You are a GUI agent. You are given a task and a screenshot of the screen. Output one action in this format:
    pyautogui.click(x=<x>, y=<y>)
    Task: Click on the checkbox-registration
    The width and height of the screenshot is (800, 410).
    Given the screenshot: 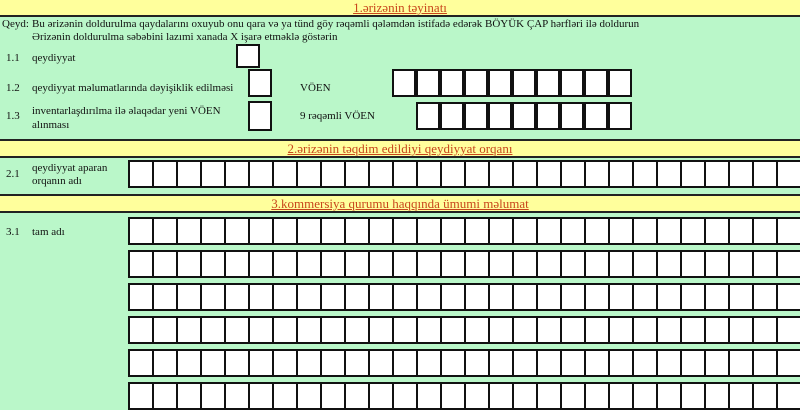 What is the action you would take?
    pyautogui.click(x=248, y=56)
    